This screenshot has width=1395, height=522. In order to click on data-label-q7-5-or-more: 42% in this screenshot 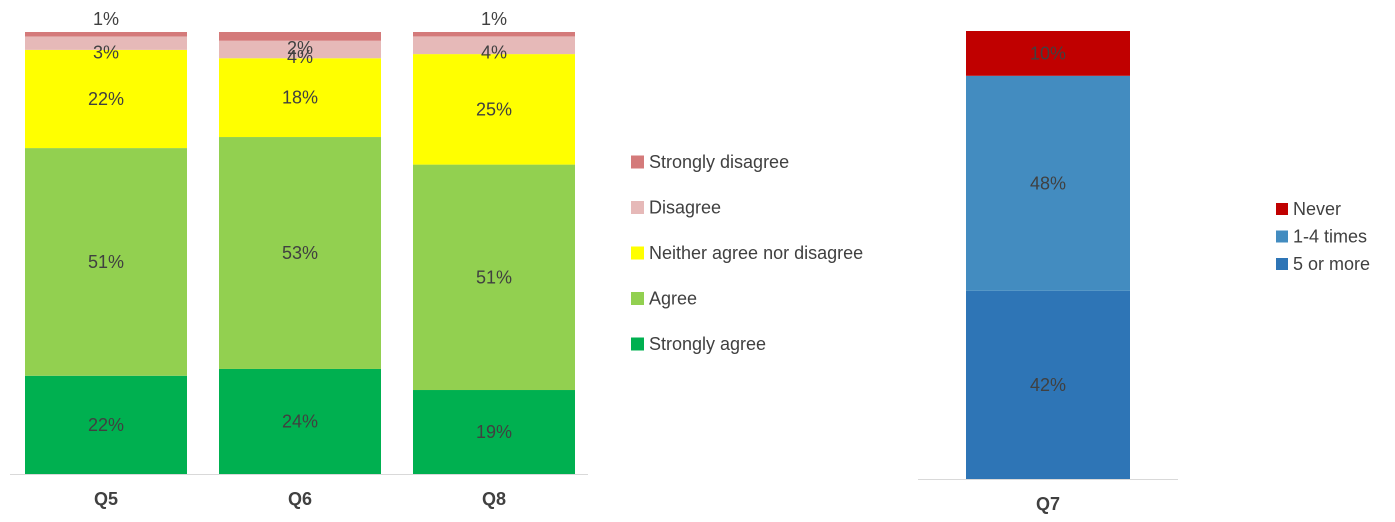, I will do `click(1048, 385)`.